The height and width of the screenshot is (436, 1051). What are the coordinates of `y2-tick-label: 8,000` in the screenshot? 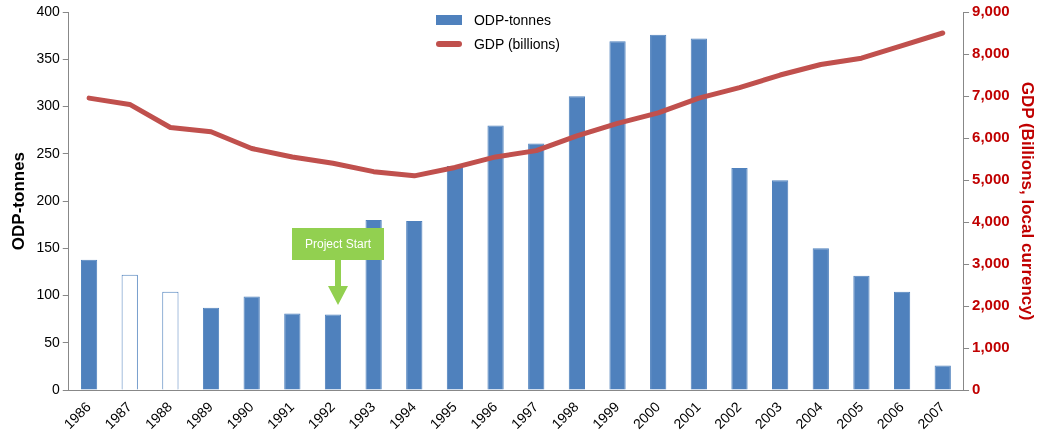 It's located at (991, 53).